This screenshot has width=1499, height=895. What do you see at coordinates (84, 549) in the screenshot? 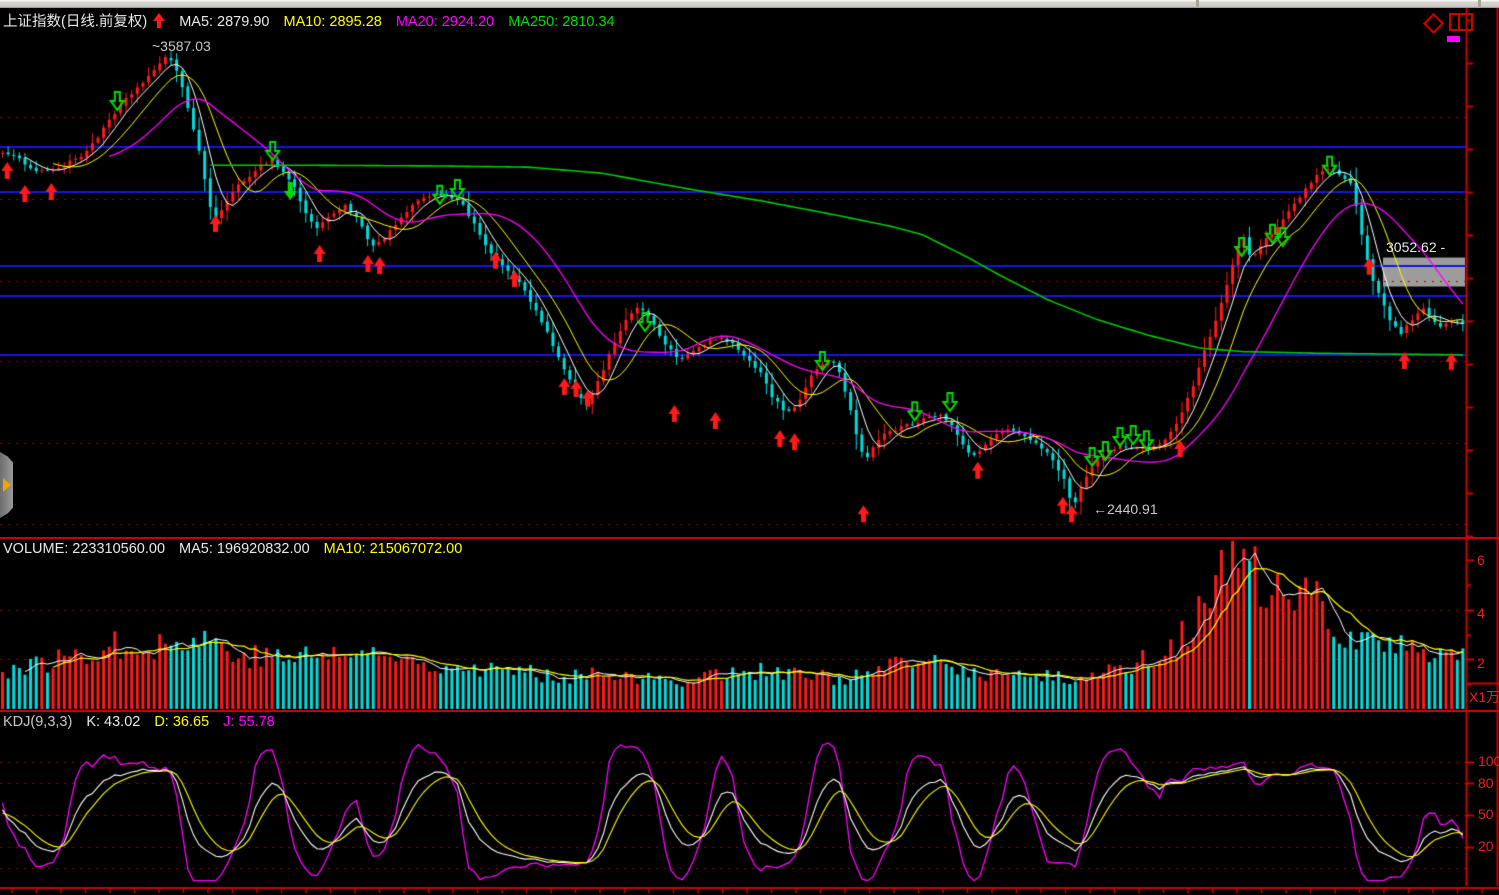
I see `volume-value: VOLUME: 223310560.00` at bounding box center [84, 549].